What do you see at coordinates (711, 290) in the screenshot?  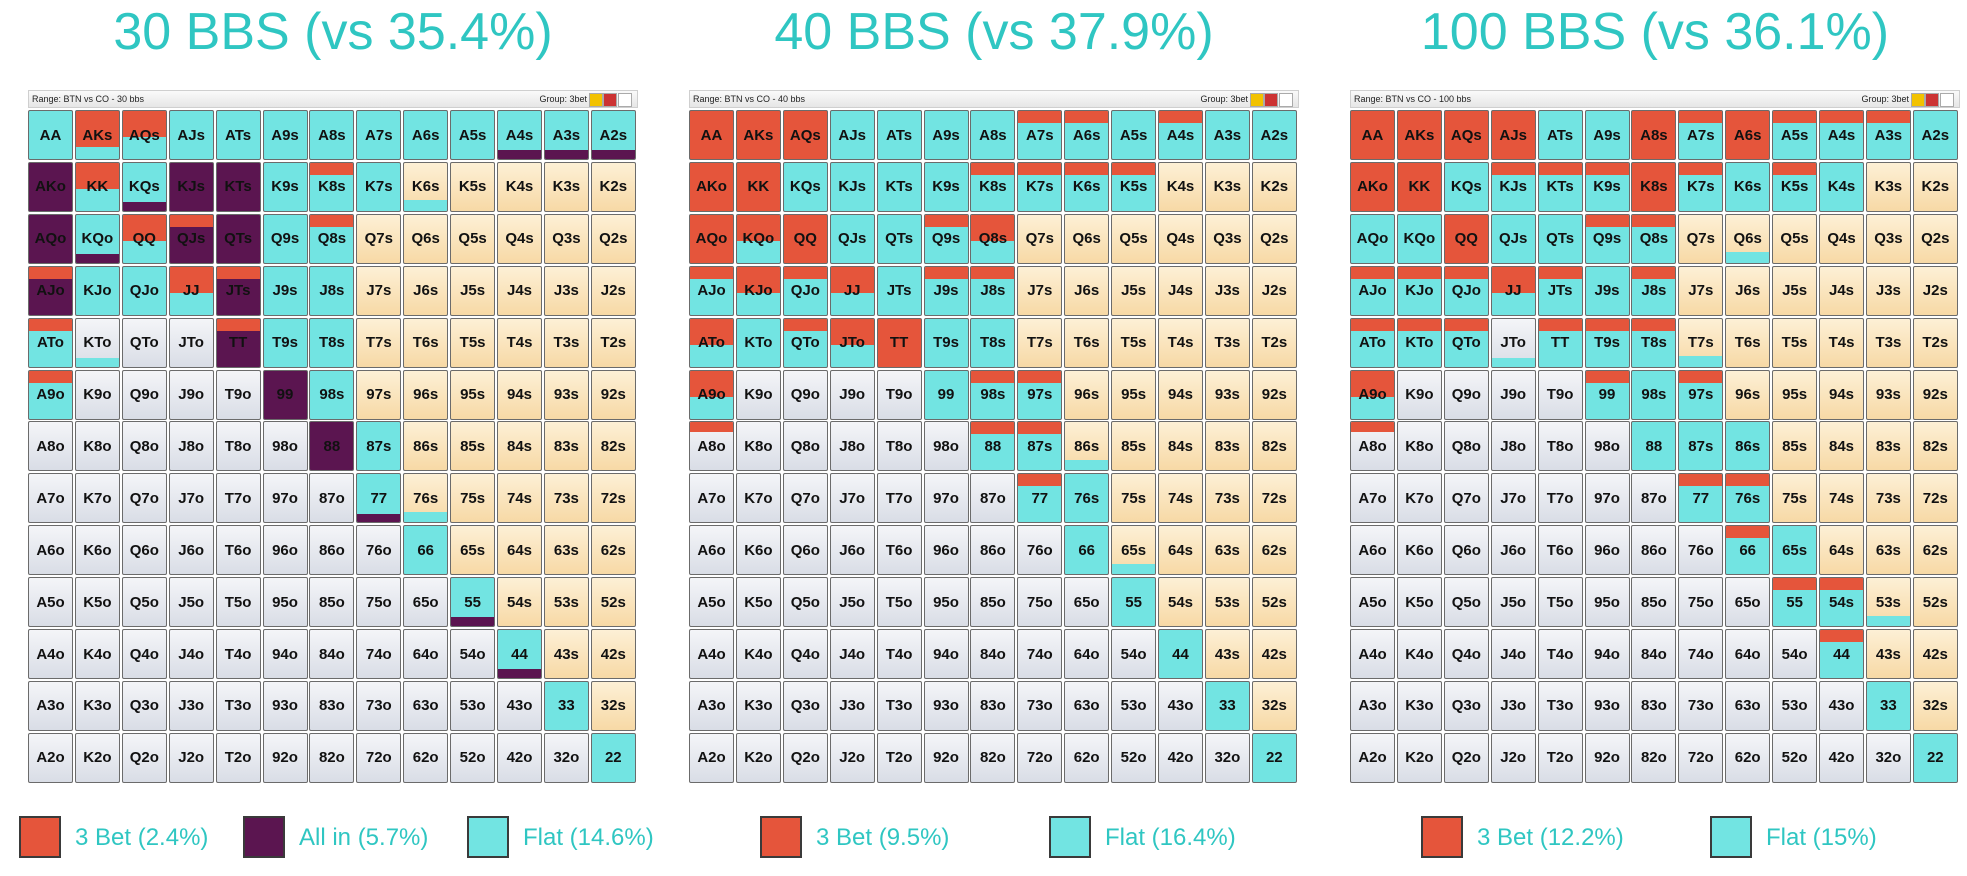 I see `hand-cell: AJo` at bounding box center [711, 290].